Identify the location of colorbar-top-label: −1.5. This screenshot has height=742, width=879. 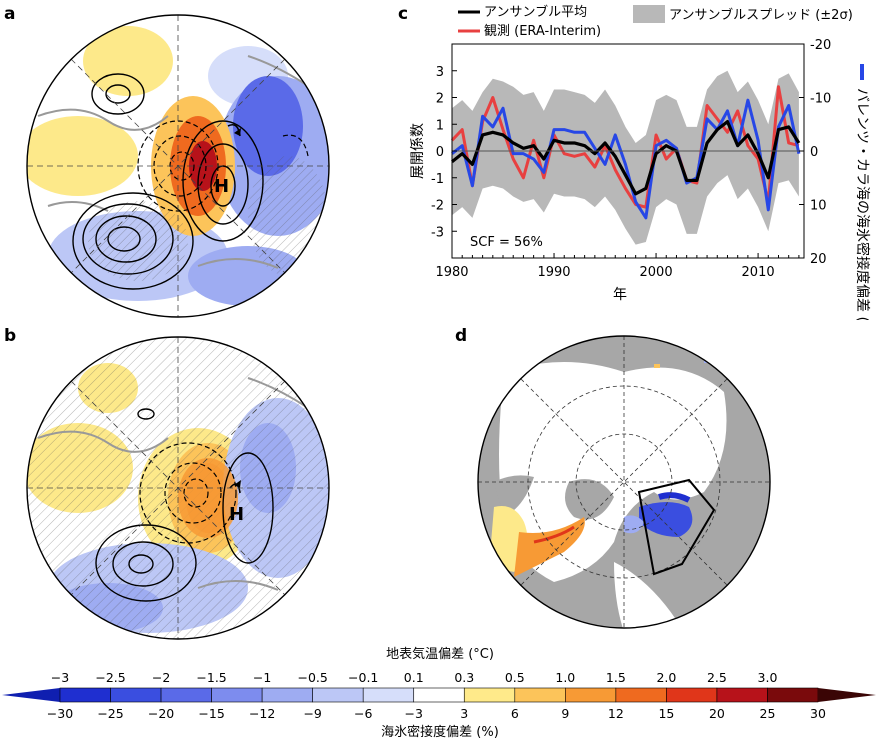
(211, 677).